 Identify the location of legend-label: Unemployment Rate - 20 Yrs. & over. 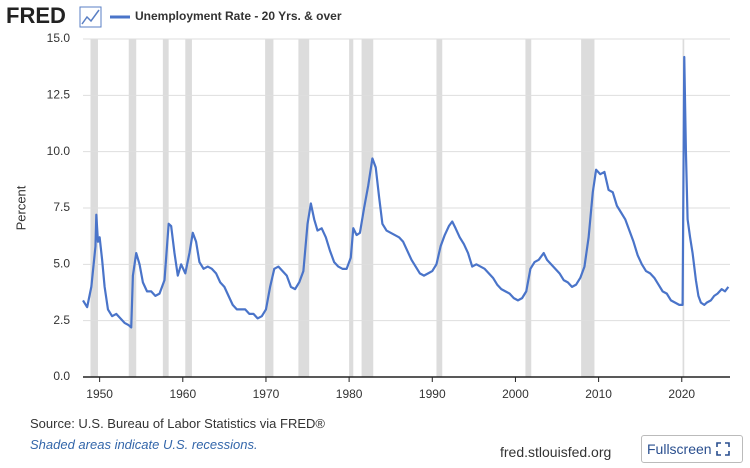
(238, 16).